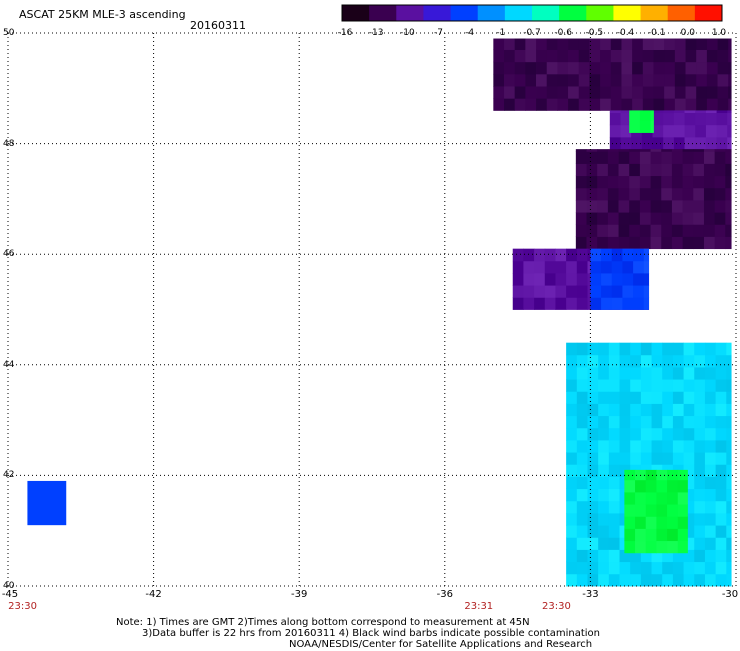 The height and width of the screenshot is (651, 740). What do you see at coordinates (102, 14) in the screenshot?
I see `map-title: ASCAT 25KM MLE-3 ascending` at bounding box center [102, 14].